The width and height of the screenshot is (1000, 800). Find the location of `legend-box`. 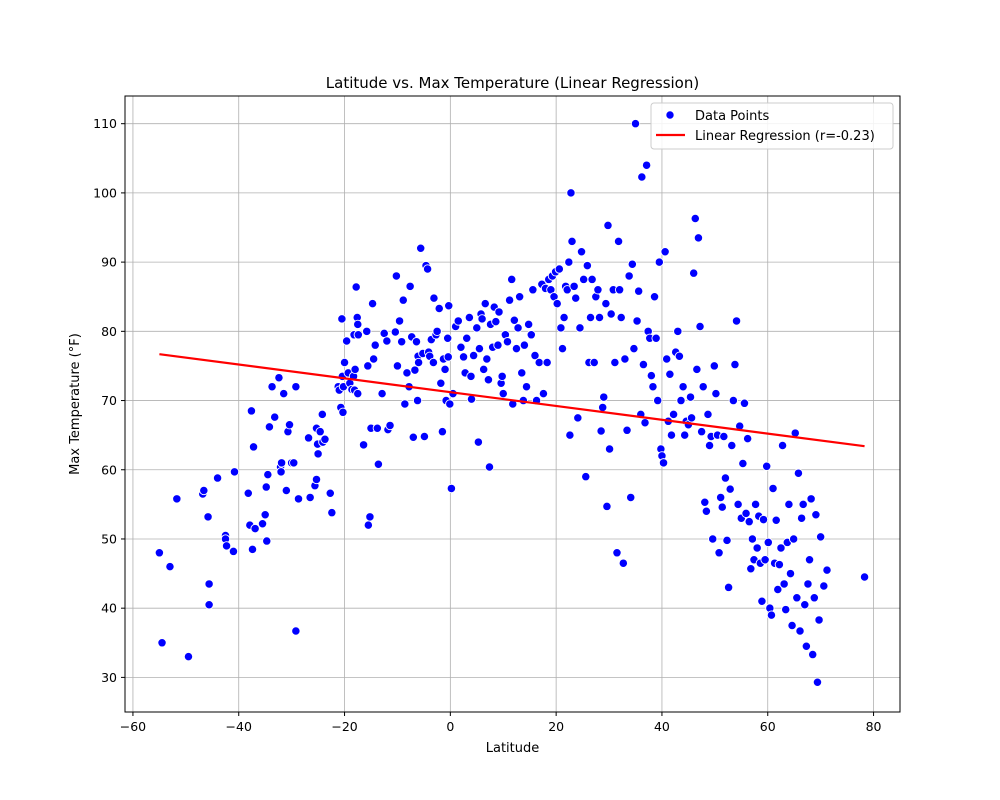

legend-box is located at coordinates (772, 126).